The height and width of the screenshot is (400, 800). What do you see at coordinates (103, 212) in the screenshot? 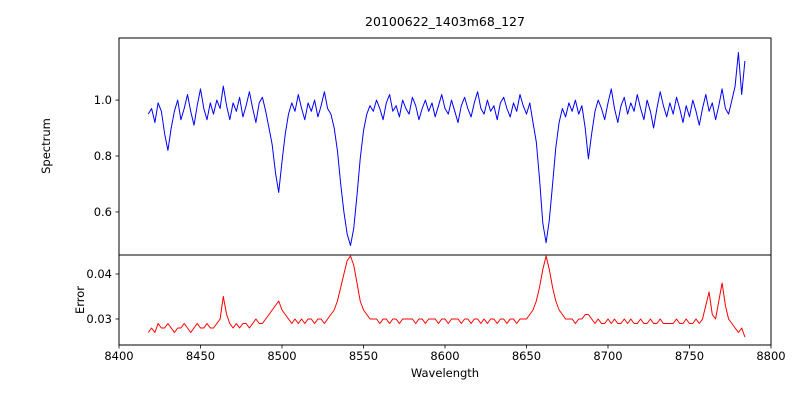
I see `y-tick-label: 0.6` at bounding box center [103, 212].